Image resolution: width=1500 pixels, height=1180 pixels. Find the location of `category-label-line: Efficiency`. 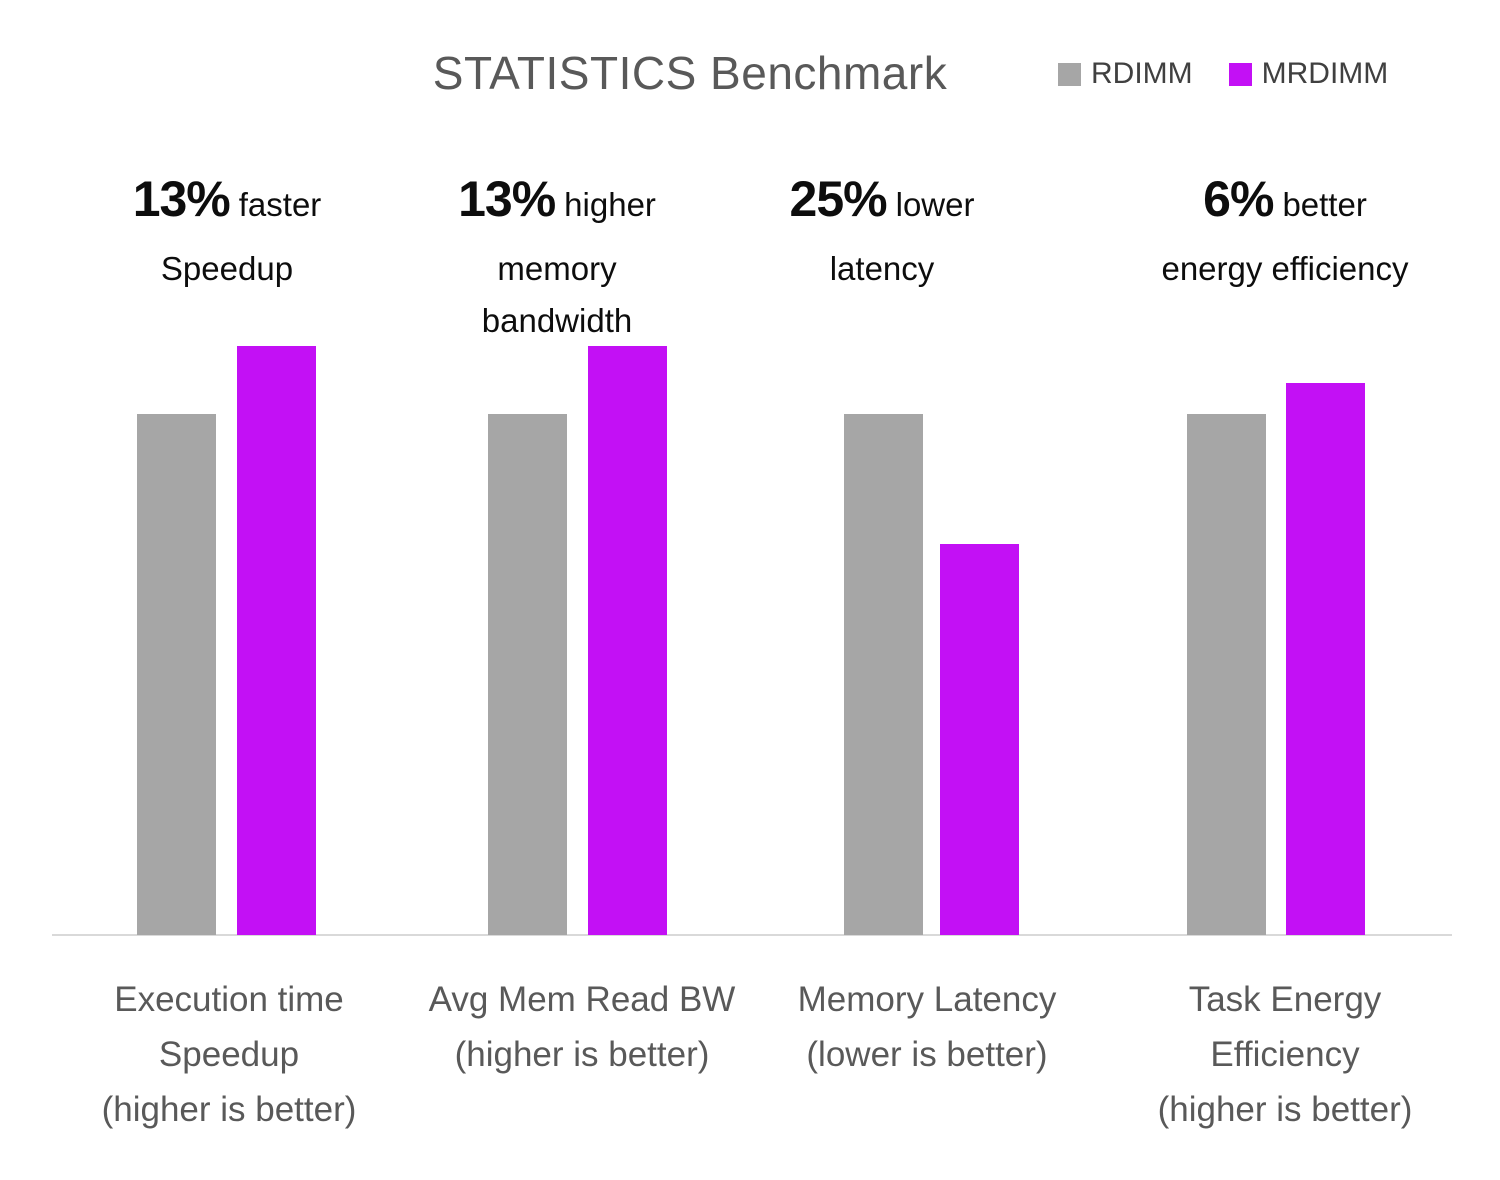

category-label-line: Efficiency is located at coordinates (1285, 1054).